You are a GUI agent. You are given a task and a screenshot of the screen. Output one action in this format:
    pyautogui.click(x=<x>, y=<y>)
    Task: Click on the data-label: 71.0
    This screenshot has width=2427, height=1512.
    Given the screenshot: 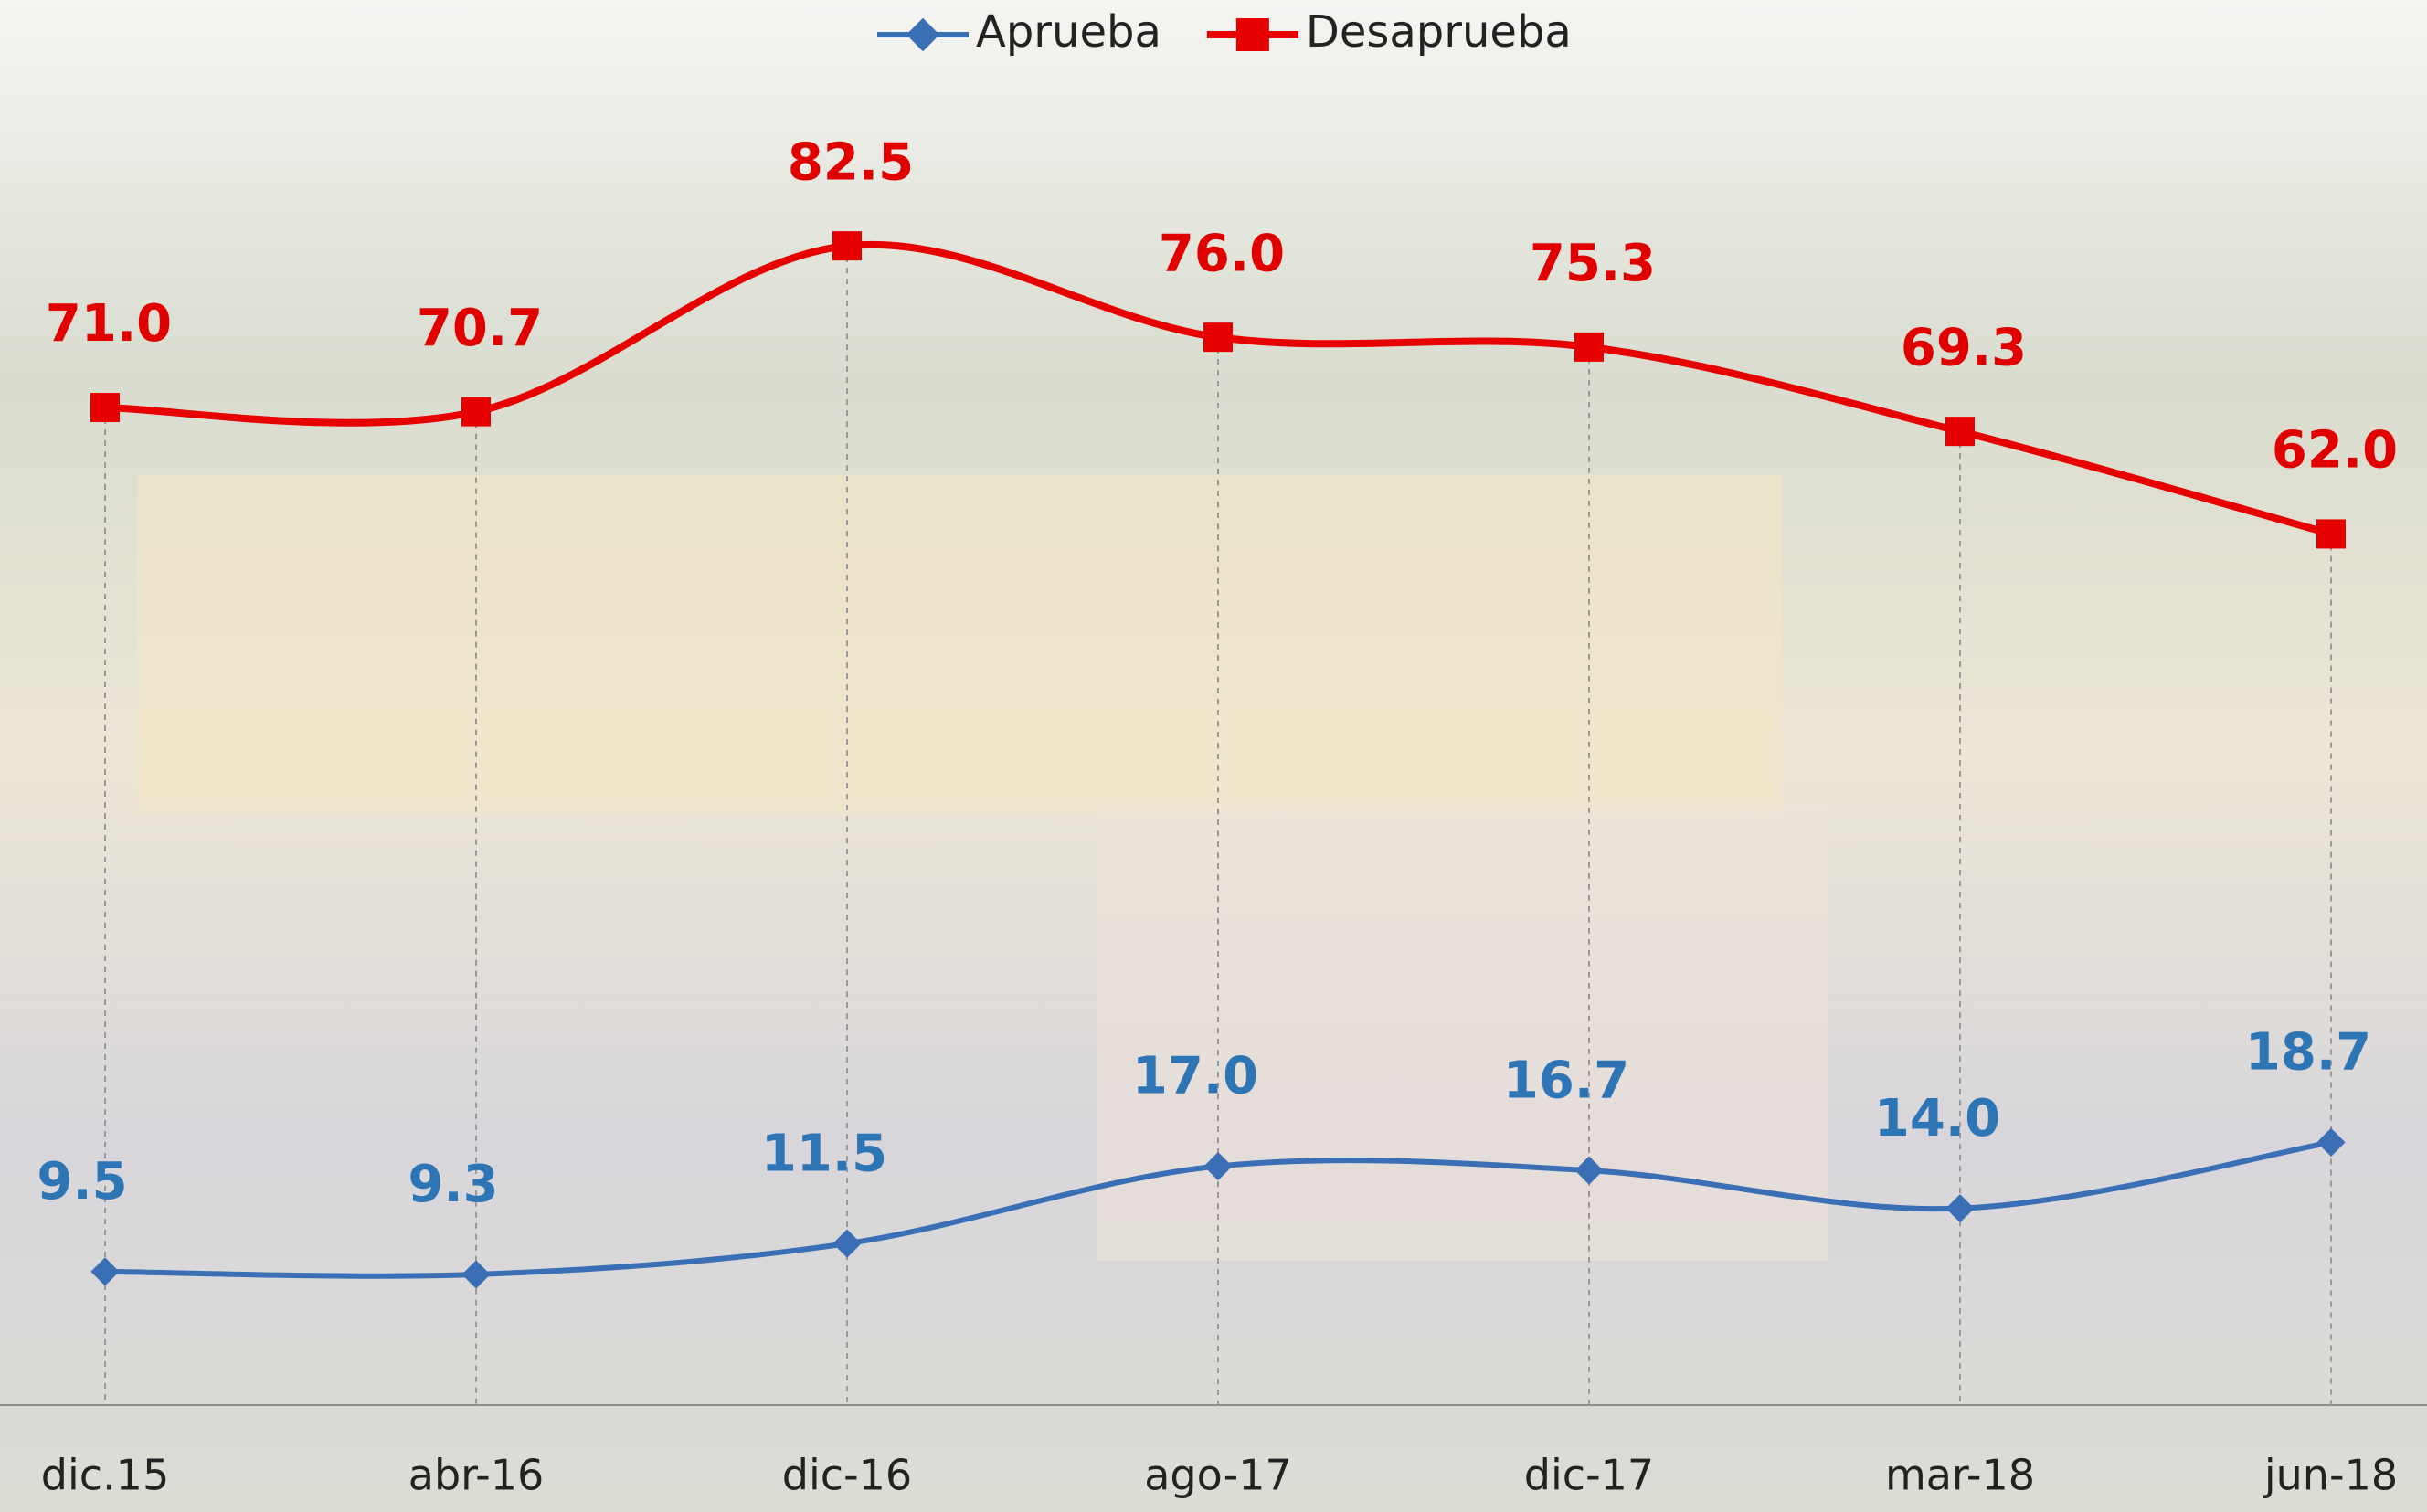 What is the action you would take?
    pyautogui.click(x=109, y=324)
    